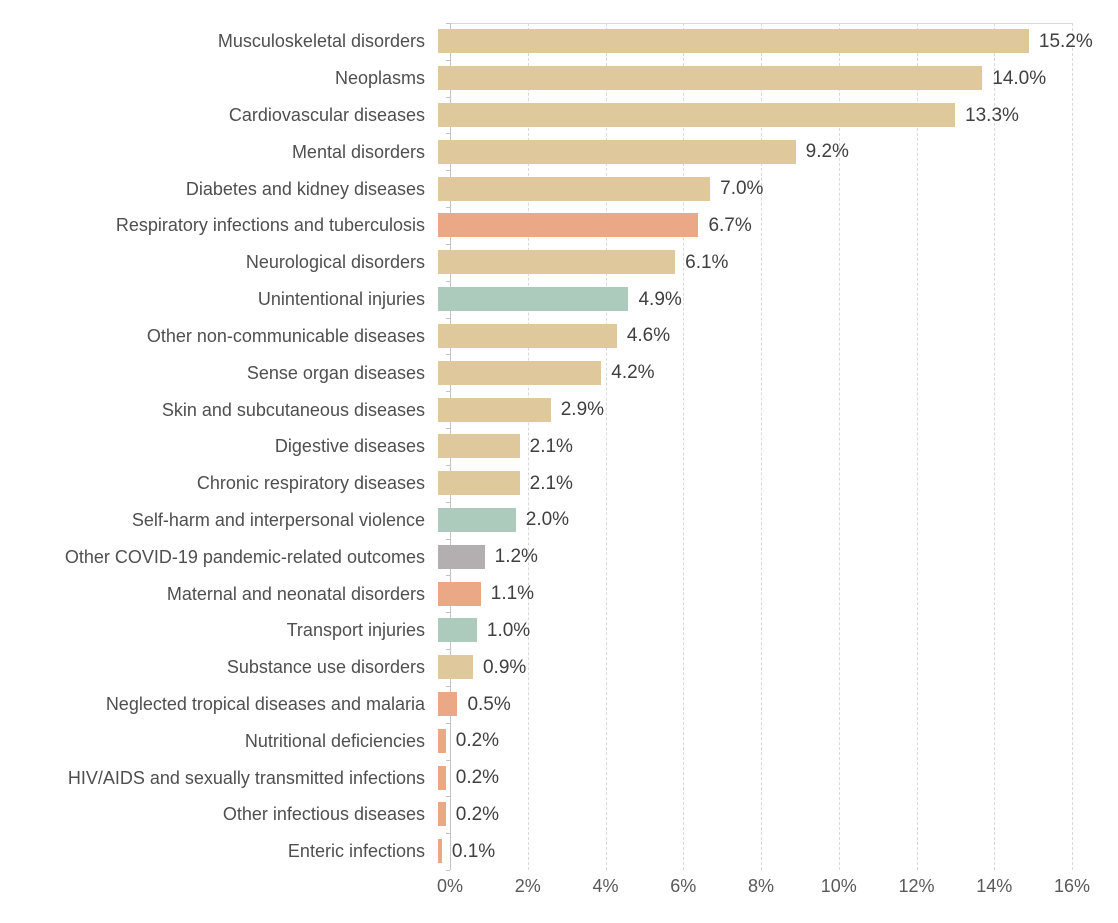 This screenshot has width=1118, height=923. What do you see at coordinates (356, 851) in the screenshot?
I see `category-label: Enteric infections` at bounding box center [356, 851].